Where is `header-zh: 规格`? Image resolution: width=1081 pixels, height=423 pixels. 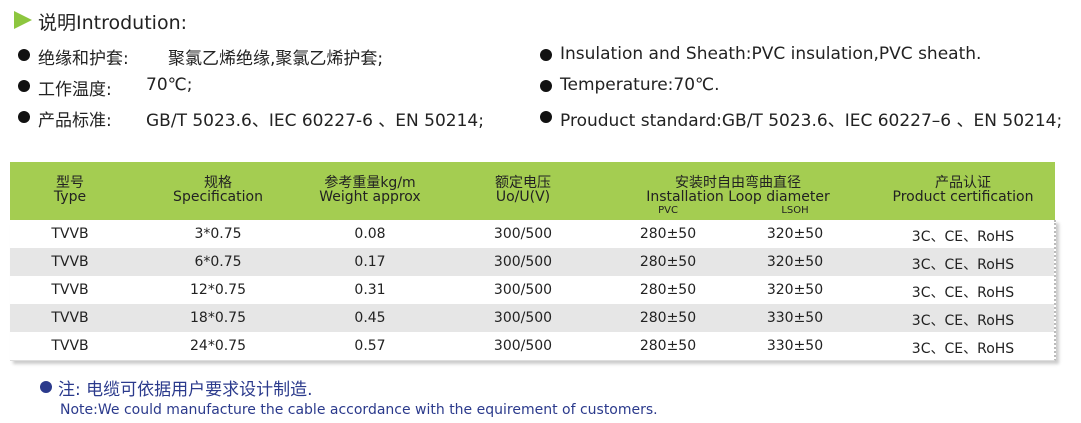 header-zh: 规格 is located at coordinates (218, 183).